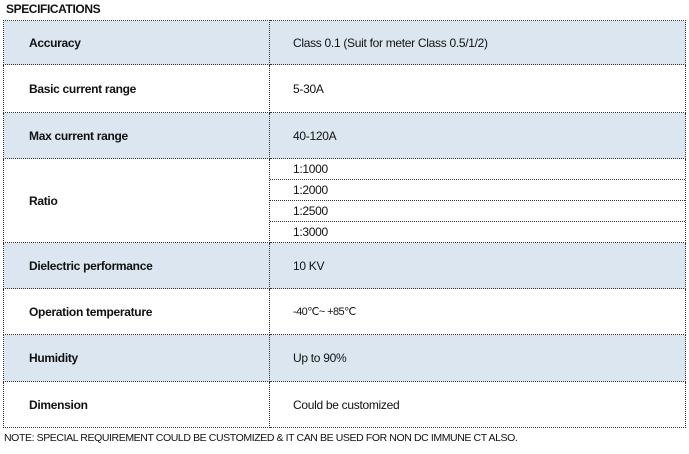 Image resolution: width=689 pixels, height=454 pixels. I want to click on spec-value: 5-30A, so click(477, 88).